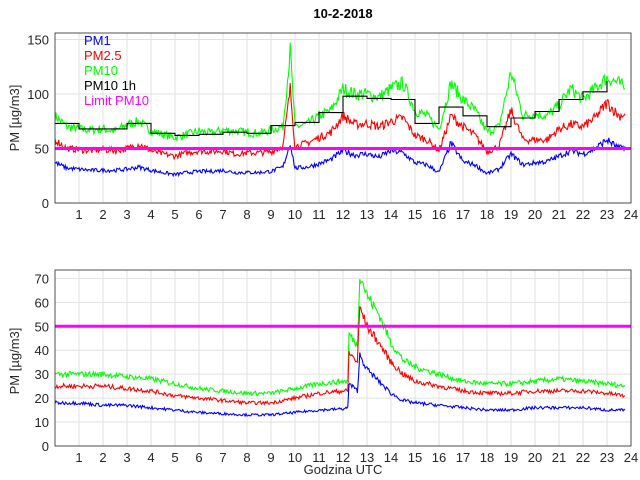  I want to click on x-axis-label: Godzina UTC, so click(343, 469).